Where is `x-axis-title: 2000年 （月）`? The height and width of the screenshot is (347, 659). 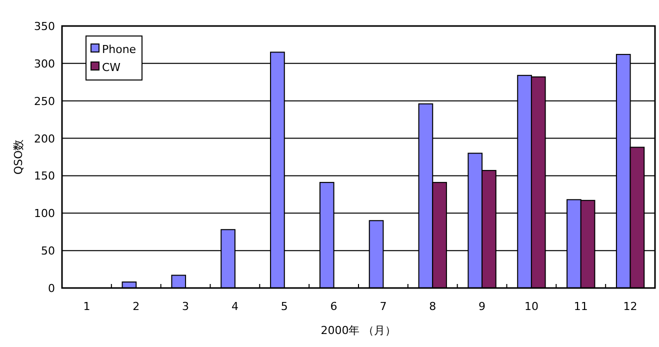 x-axis-title: 2000年 （月） is located at coordinates (358, 330).